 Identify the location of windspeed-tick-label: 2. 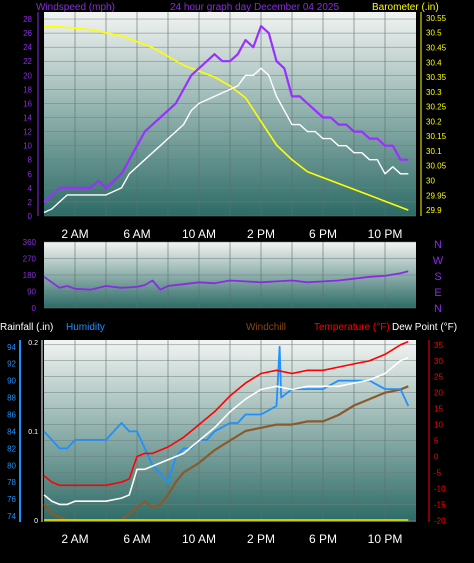
(30, 202).